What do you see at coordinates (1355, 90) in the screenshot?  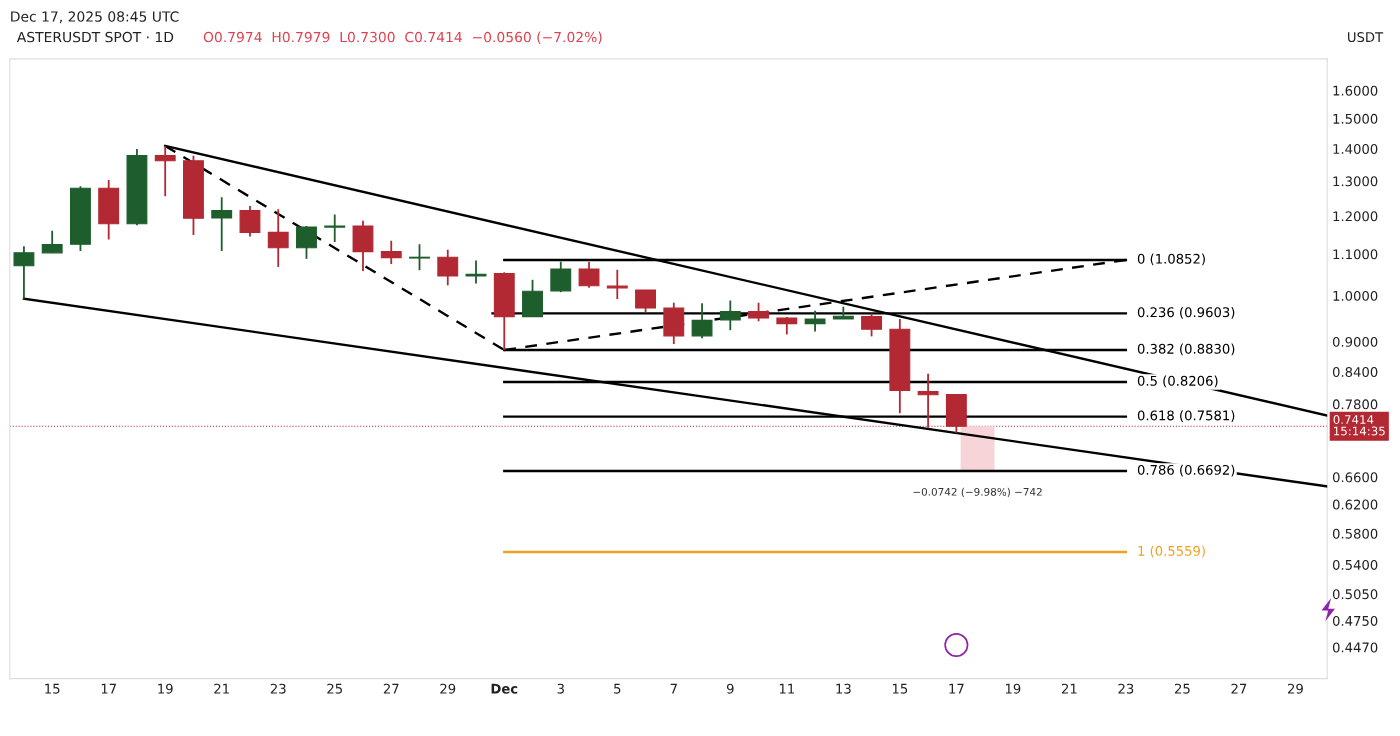 I see `y-tick-label: 1.6000` at bounding box center [1355, 90].